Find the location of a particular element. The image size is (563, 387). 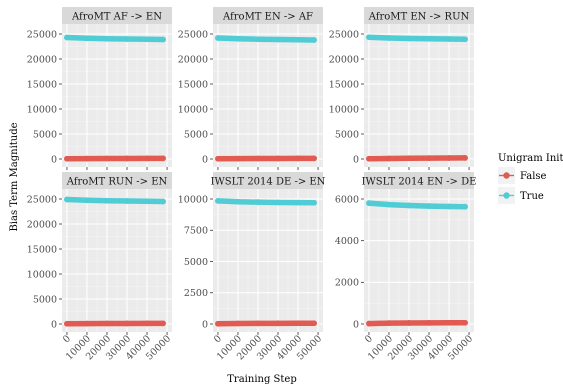

y-tick-label: 7500 is located at coordinates (196, 231).